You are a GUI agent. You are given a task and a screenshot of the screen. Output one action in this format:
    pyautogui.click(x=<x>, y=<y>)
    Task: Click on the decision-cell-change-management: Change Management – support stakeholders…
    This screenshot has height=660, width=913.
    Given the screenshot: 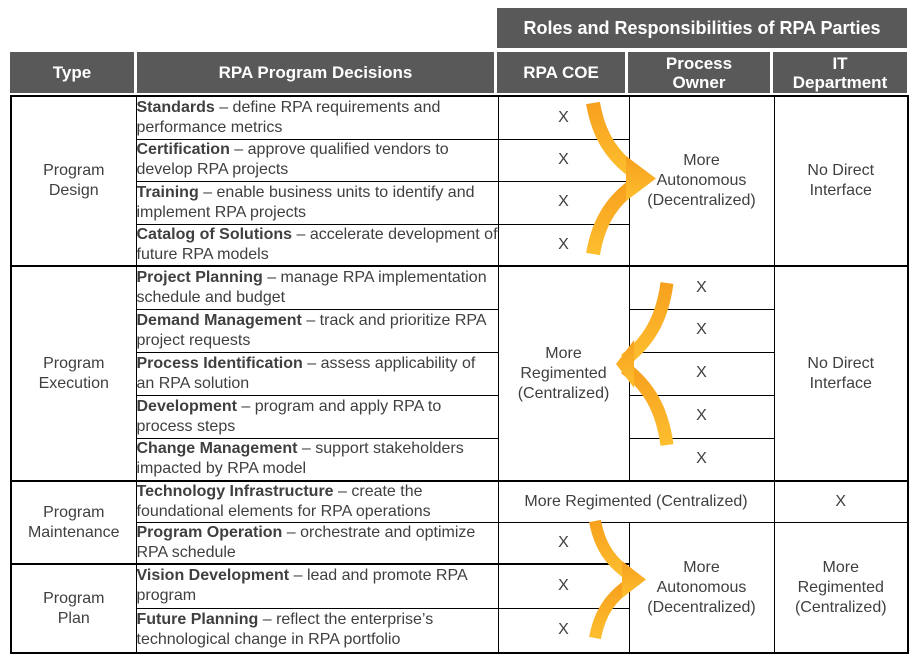 What is the action you would take?
    pyautogui.click(x=317, y=459)
    